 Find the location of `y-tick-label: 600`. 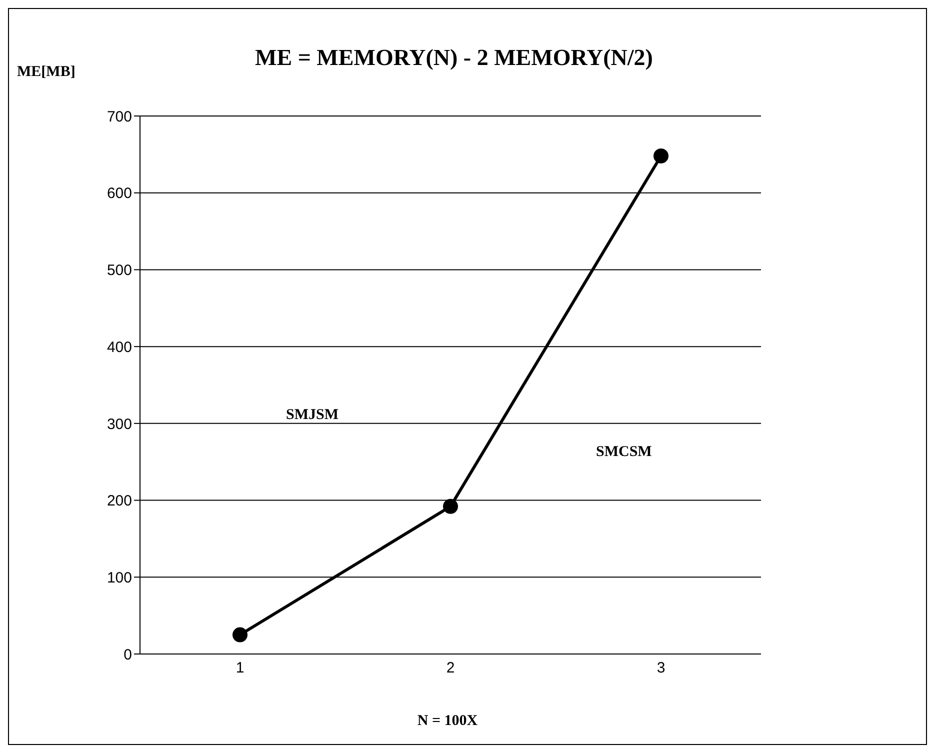

y-tick-label: 600 is located at coordinates (119, 193).